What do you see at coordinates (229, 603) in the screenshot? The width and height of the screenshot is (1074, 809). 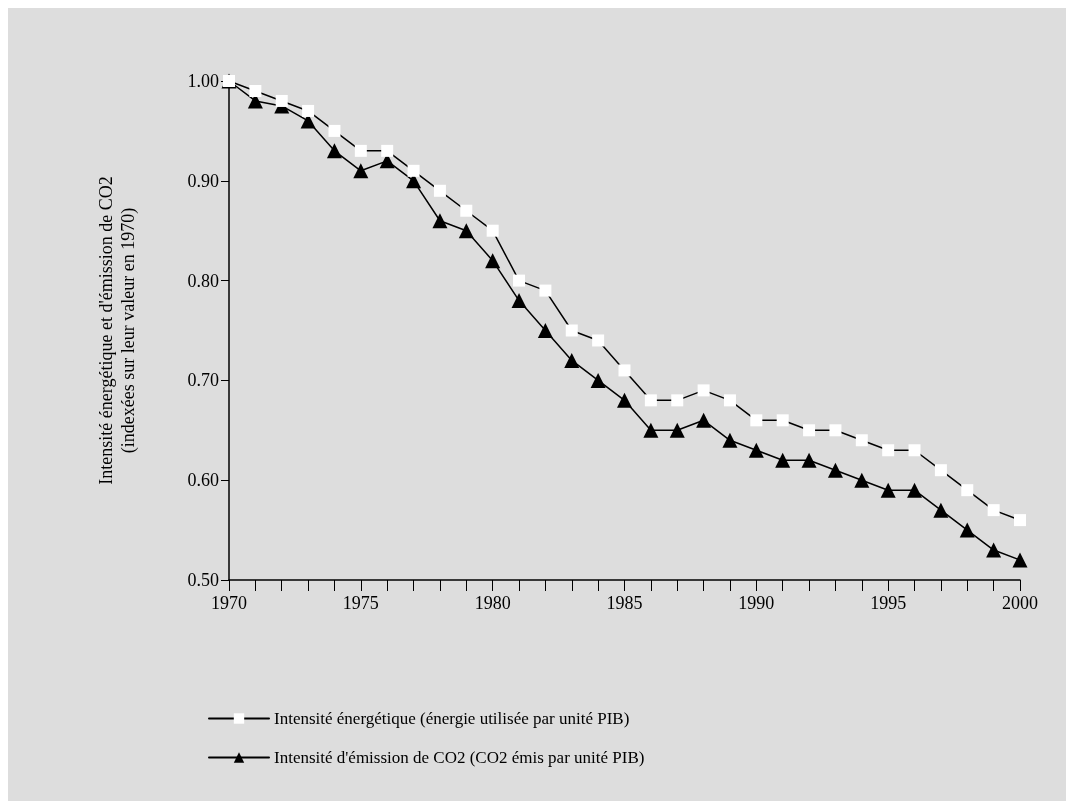 I see `x-tick-label: 1970` at bounding box center [229, 603].